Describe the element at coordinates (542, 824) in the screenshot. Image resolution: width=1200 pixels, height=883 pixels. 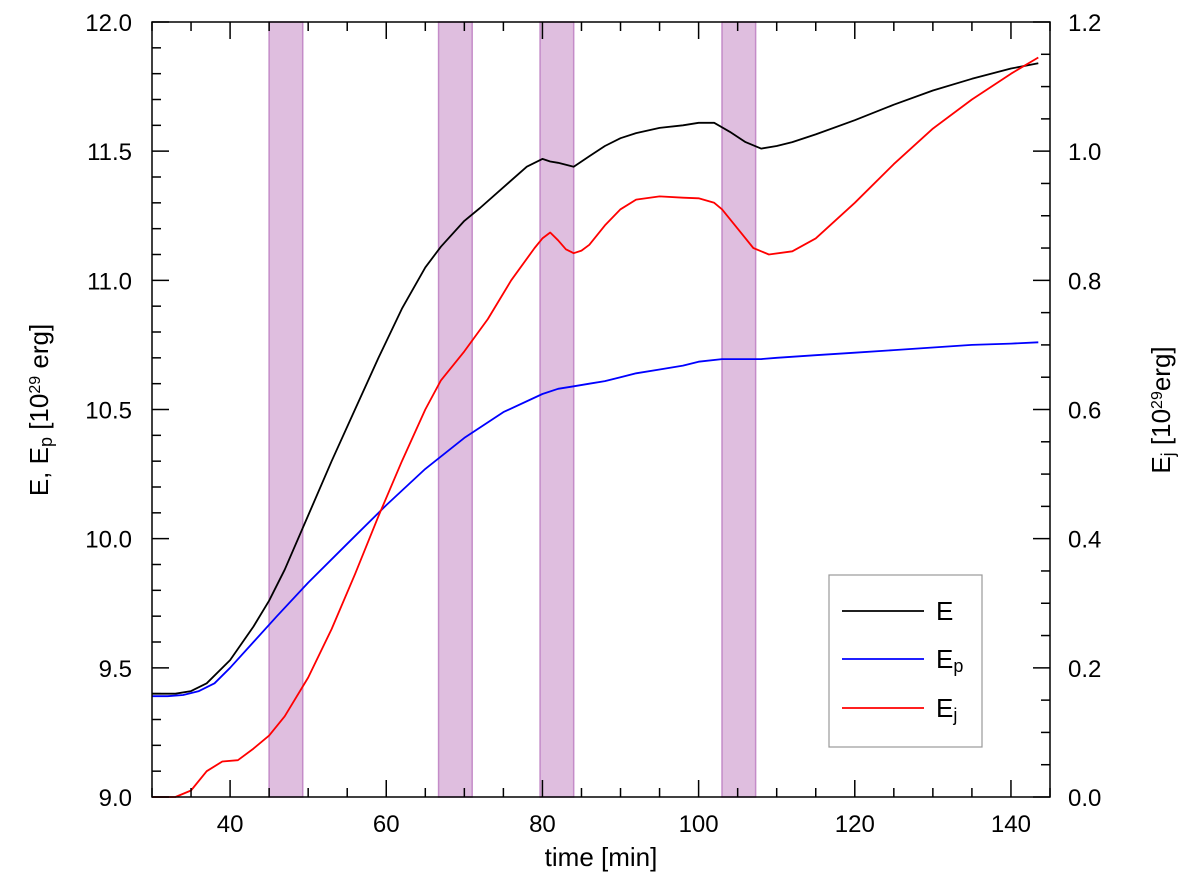
I see `x-tick-label: 80` at that location.